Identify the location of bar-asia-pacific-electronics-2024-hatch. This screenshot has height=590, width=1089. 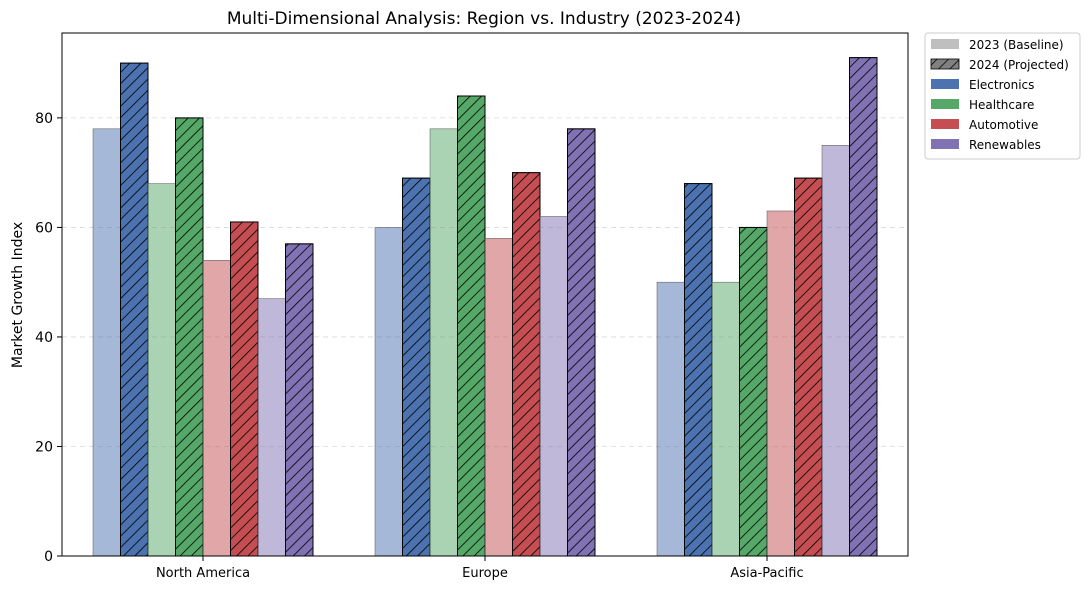
(698, 370).